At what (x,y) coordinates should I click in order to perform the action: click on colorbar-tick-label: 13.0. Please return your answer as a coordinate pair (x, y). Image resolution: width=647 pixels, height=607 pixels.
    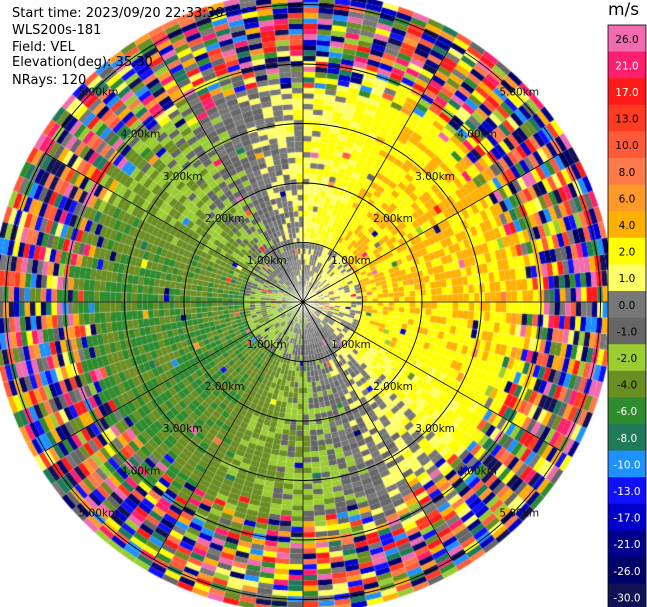
    Looking at the image, I should click on (626, 120).